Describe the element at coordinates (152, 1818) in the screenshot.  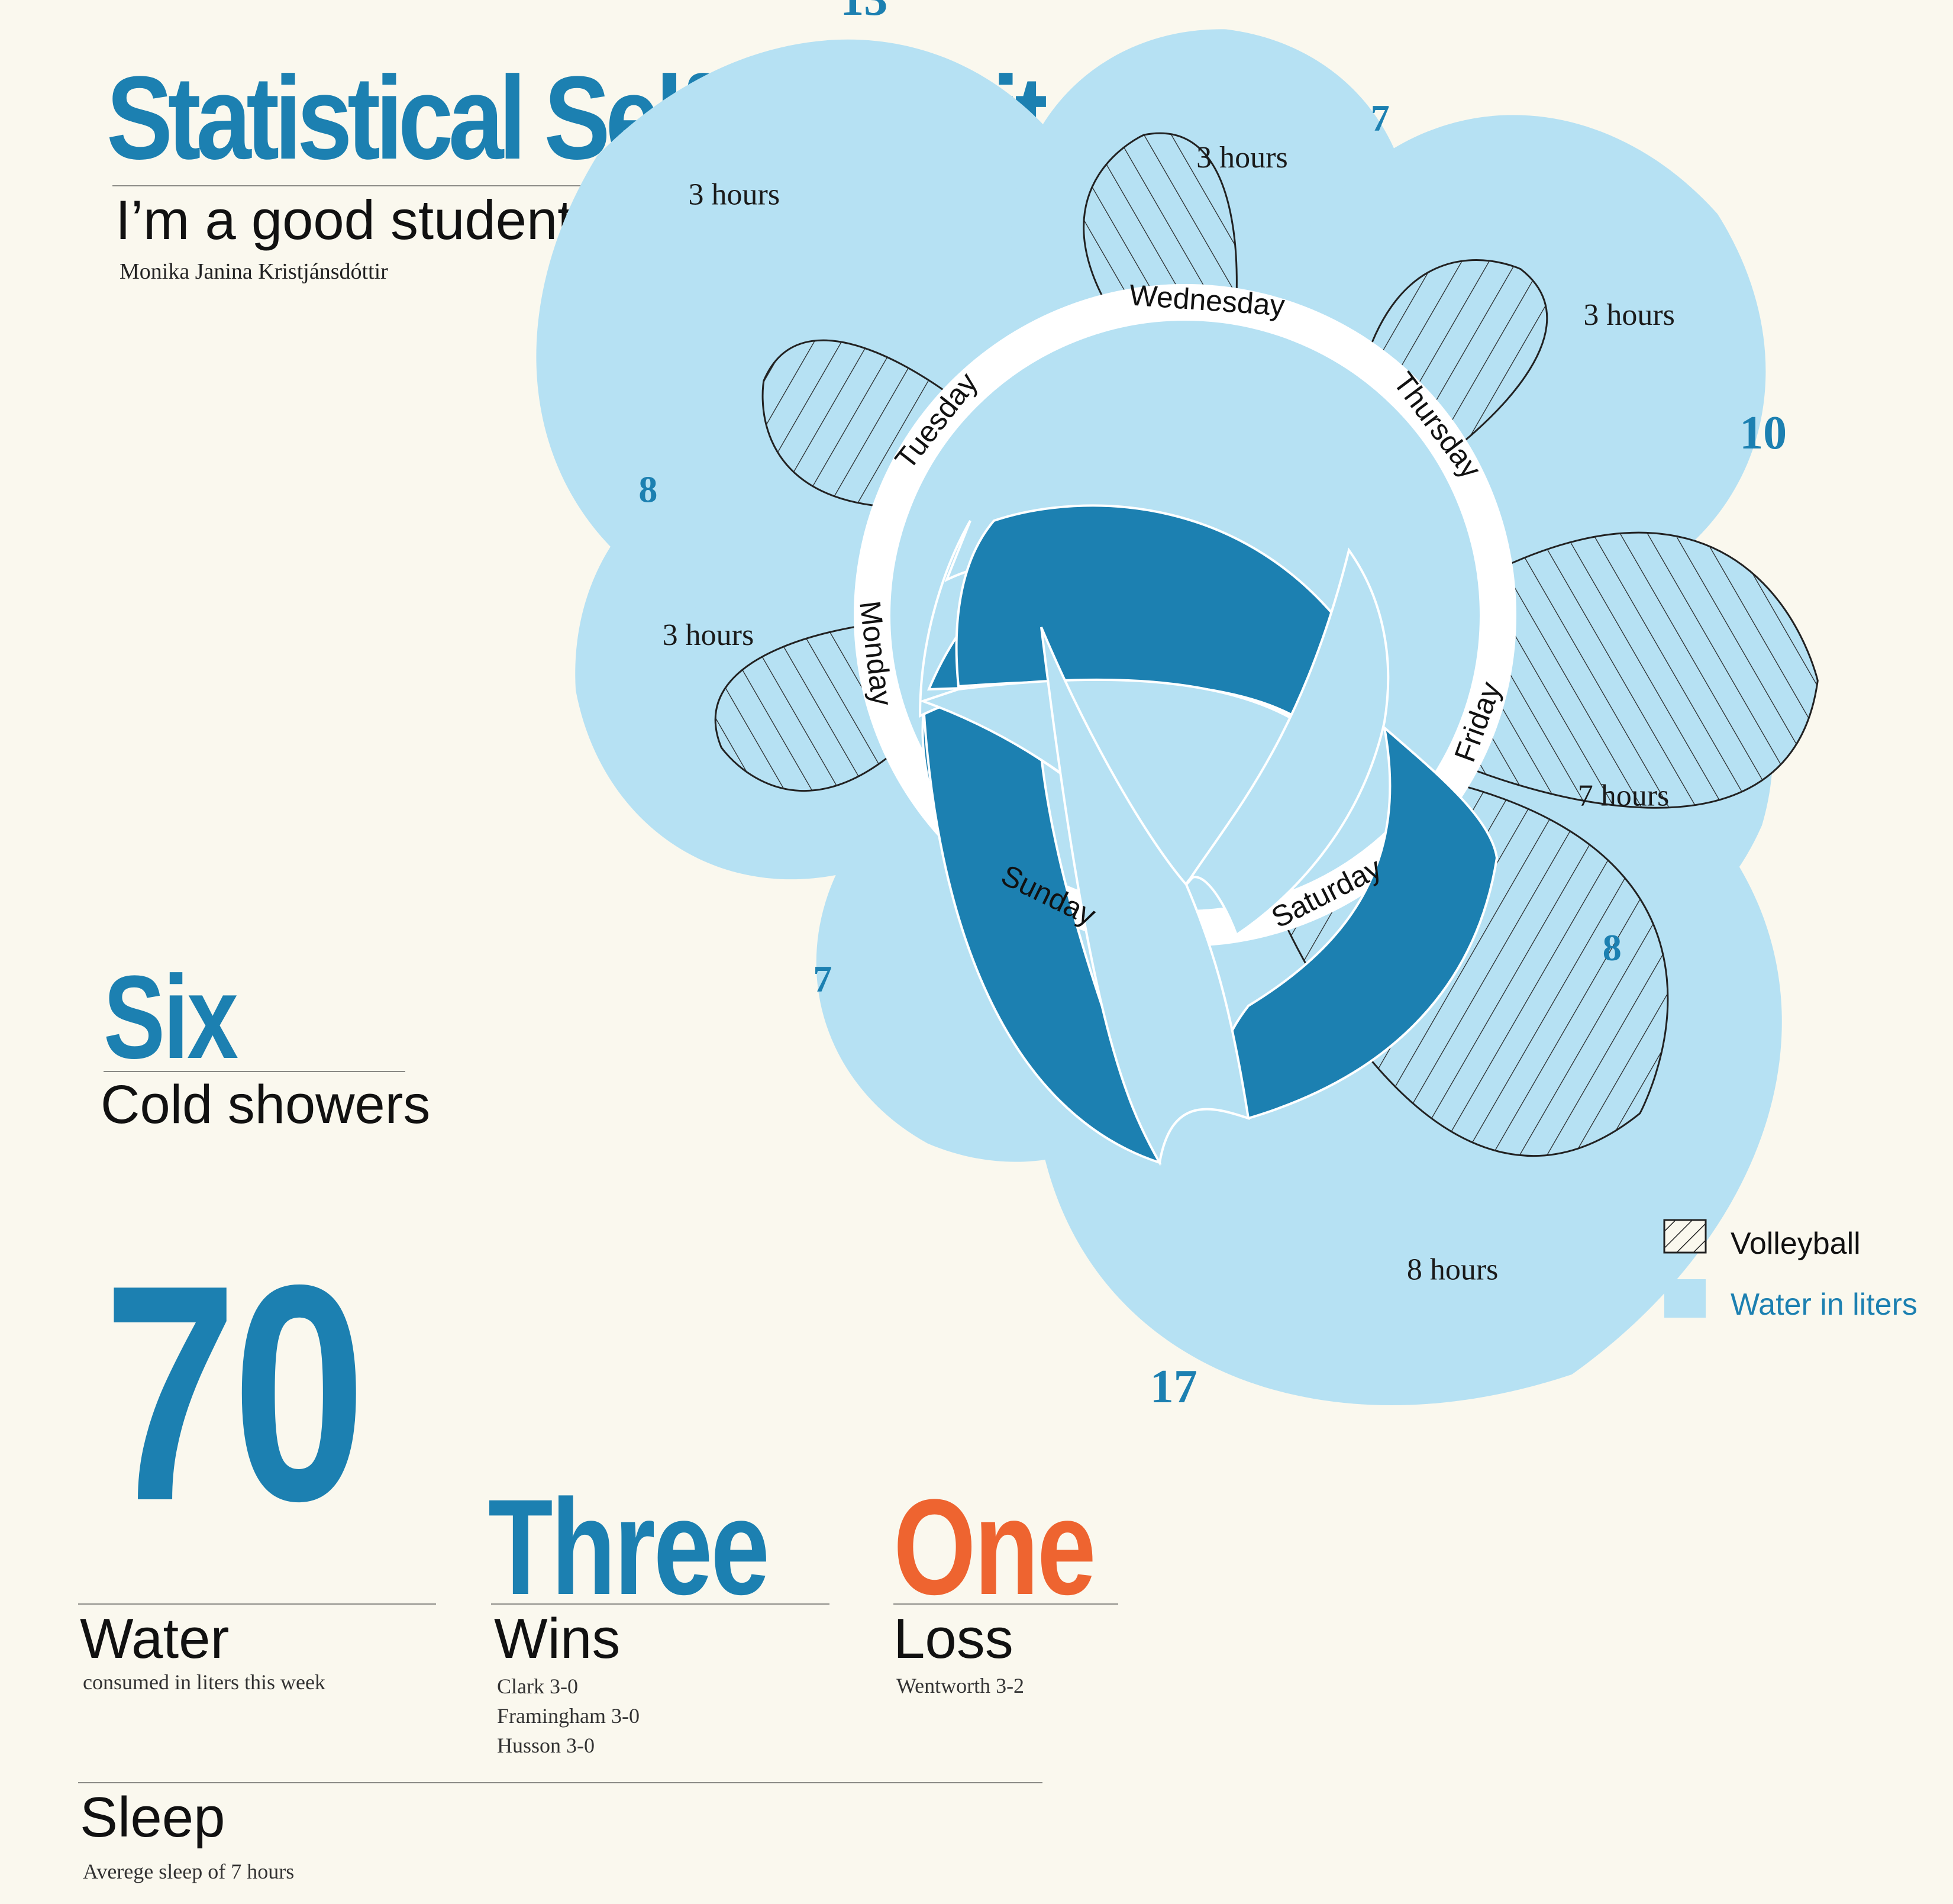
I see `sleep-label: Sleep` at that location.